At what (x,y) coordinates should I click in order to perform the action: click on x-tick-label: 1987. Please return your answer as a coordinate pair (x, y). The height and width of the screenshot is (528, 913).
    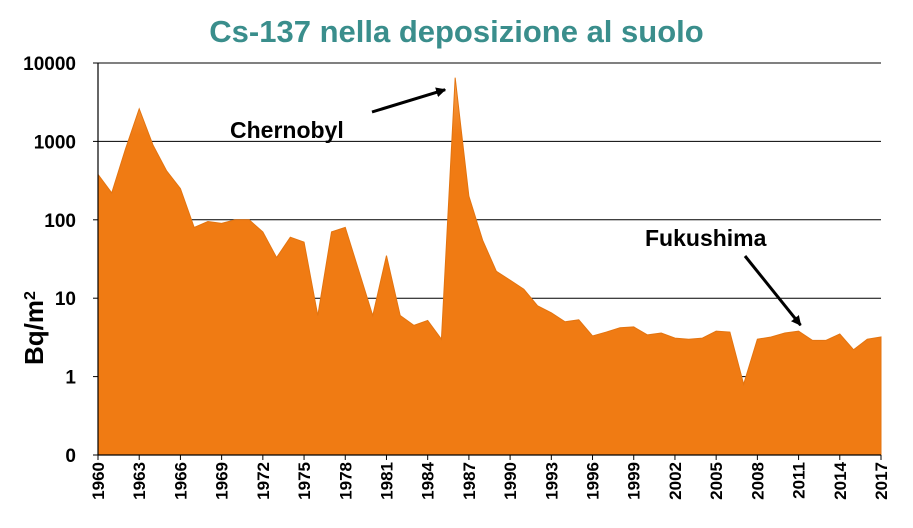
    Looking at the image, I should click on (469, 481).